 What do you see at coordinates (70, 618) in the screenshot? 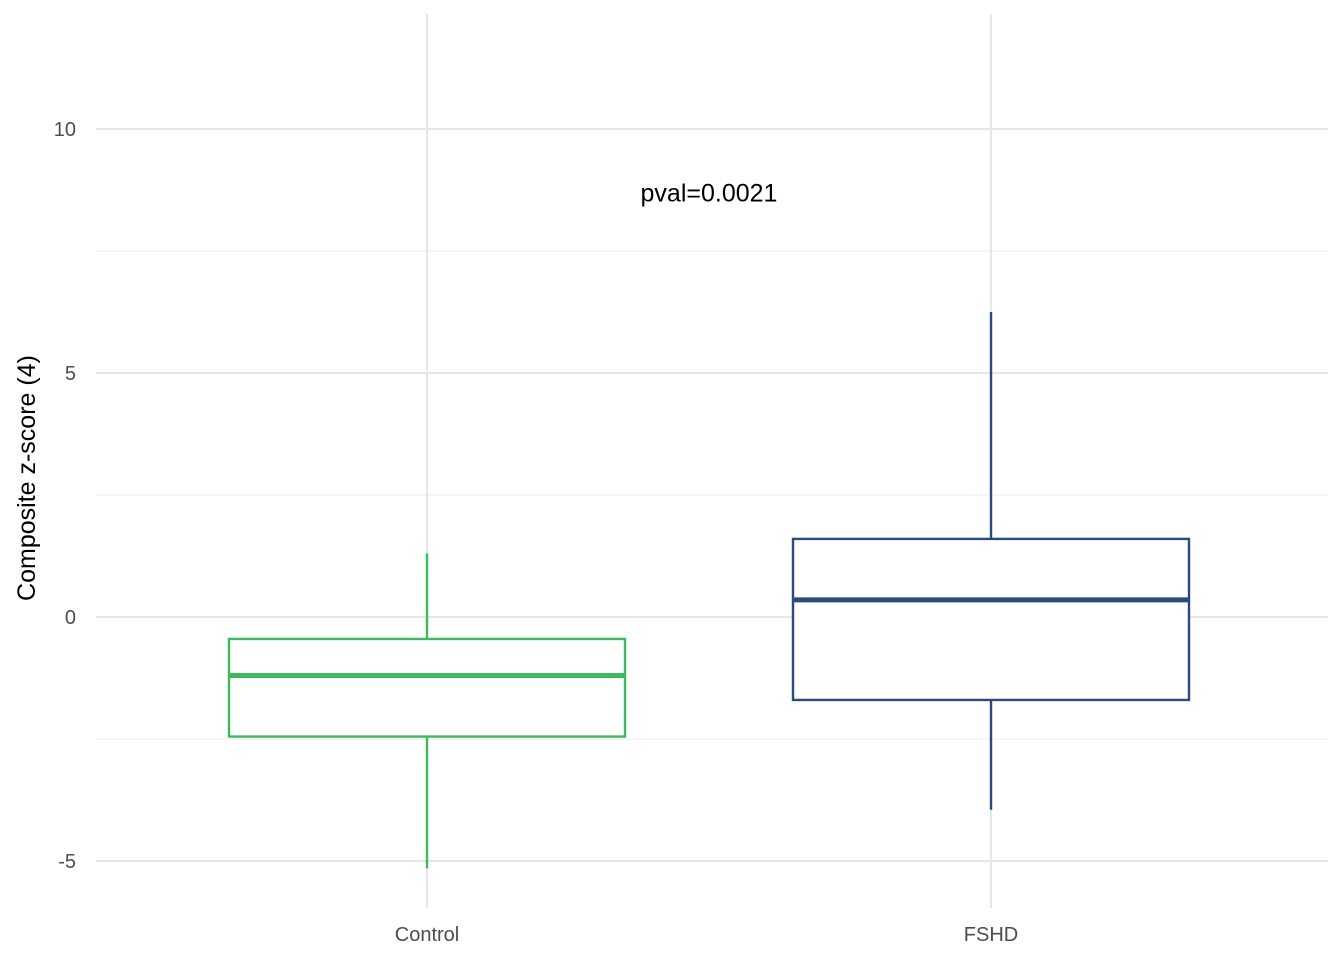
I see `y-tick-label: 0` at bounding box center [70, 618].